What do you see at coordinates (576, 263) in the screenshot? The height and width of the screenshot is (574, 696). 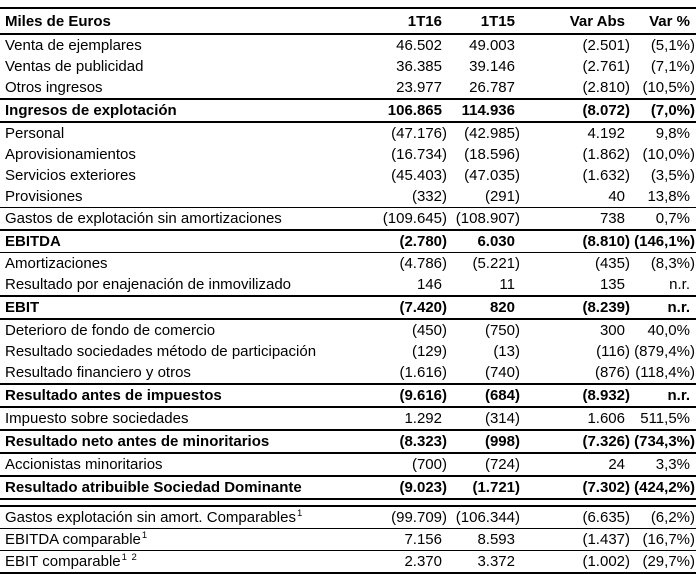 I see `cell-value: (435)` at bounding box center [576, 263].